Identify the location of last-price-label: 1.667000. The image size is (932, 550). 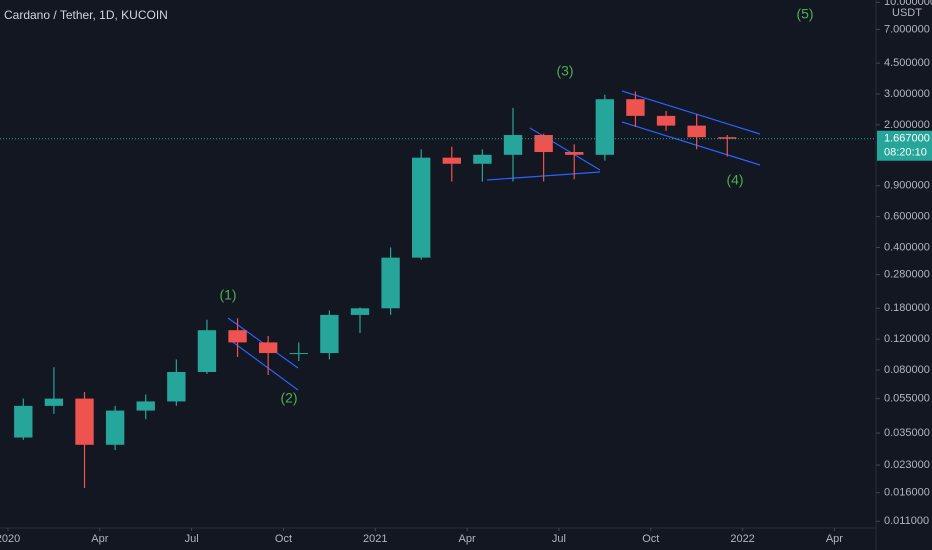
(907, 139).